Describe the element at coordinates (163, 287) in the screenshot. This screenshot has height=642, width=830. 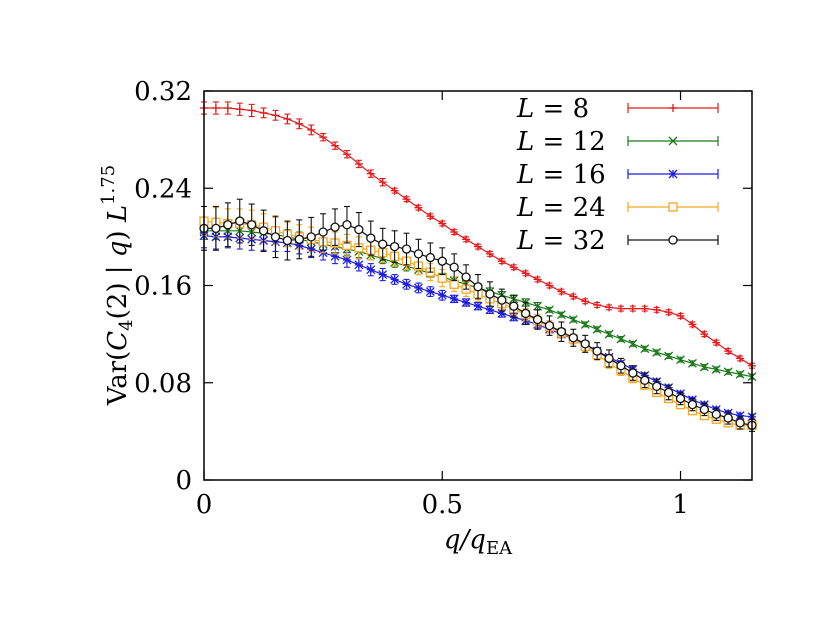
I see `y-tick-label: 0.16` at that location.